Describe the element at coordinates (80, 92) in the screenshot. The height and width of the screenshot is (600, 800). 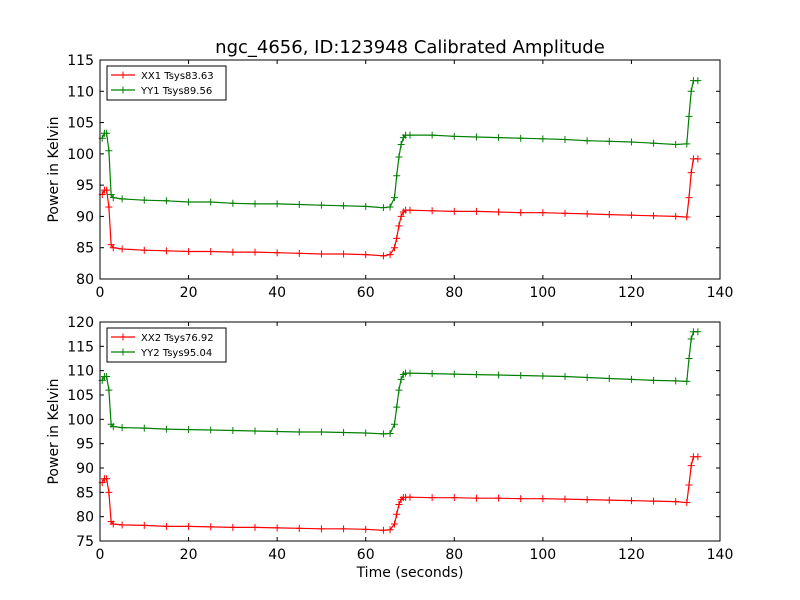
I see `y-tick-label: 110` at that location.